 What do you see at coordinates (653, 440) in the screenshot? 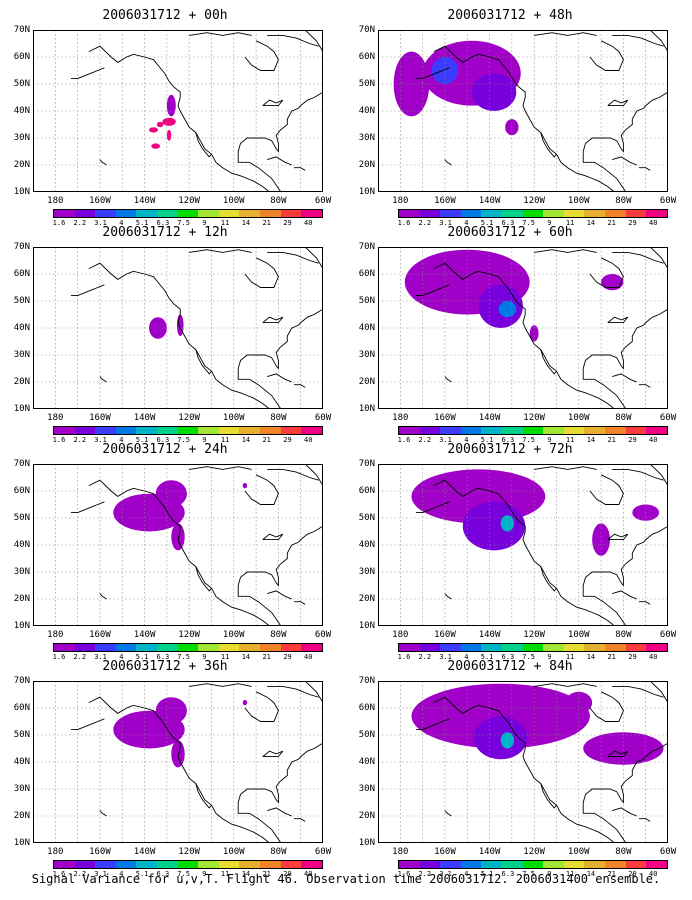
I see `colorbar-label: 40` at bounding box center [653, 440].